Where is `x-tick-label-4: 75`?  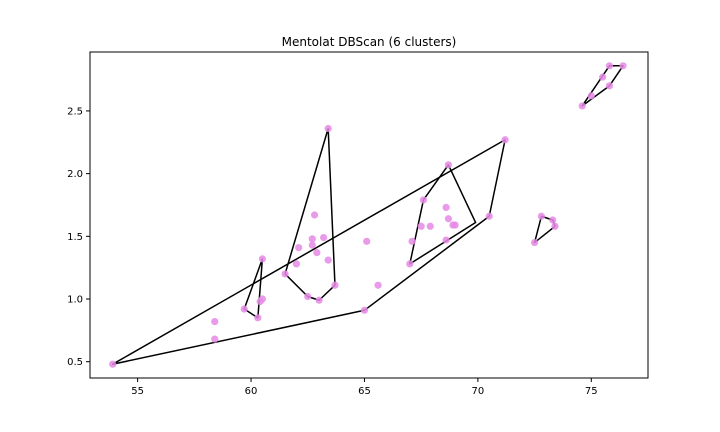 x-tick-label-4: 75 is located at coordinates (591, 391).